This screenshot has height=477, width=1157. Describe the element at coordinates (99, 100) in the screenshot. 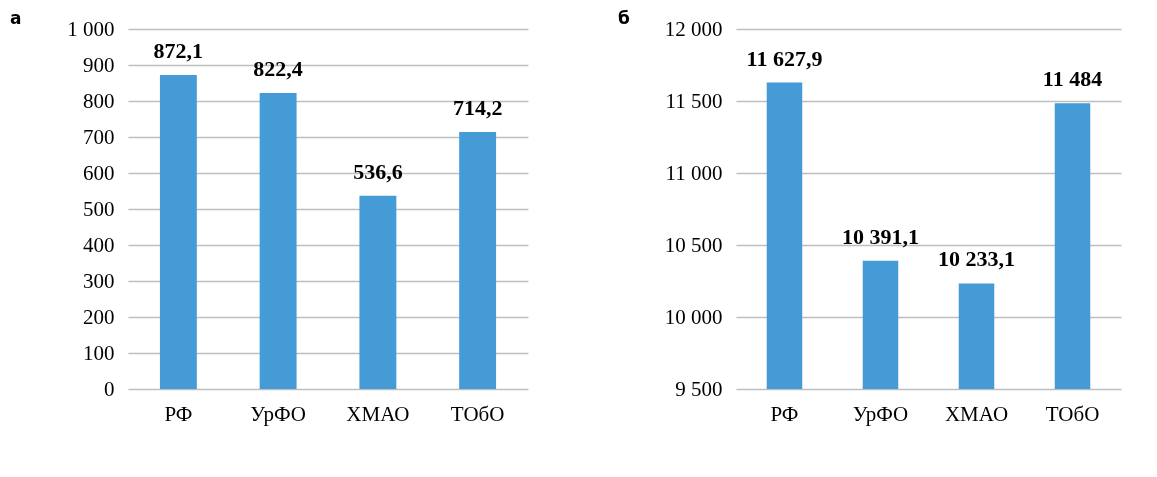

I see `y-tick-label: 800` at that location.